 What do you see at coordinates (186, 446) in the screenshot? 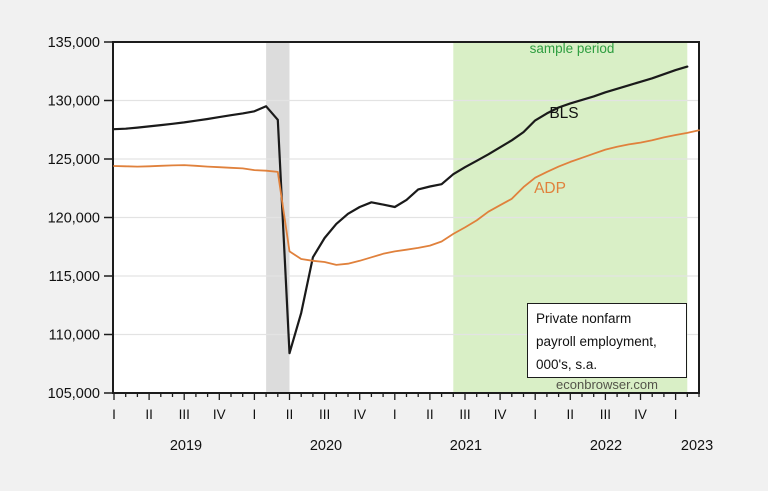
I see `year-label: 2019` at bounding box center [186, 446].